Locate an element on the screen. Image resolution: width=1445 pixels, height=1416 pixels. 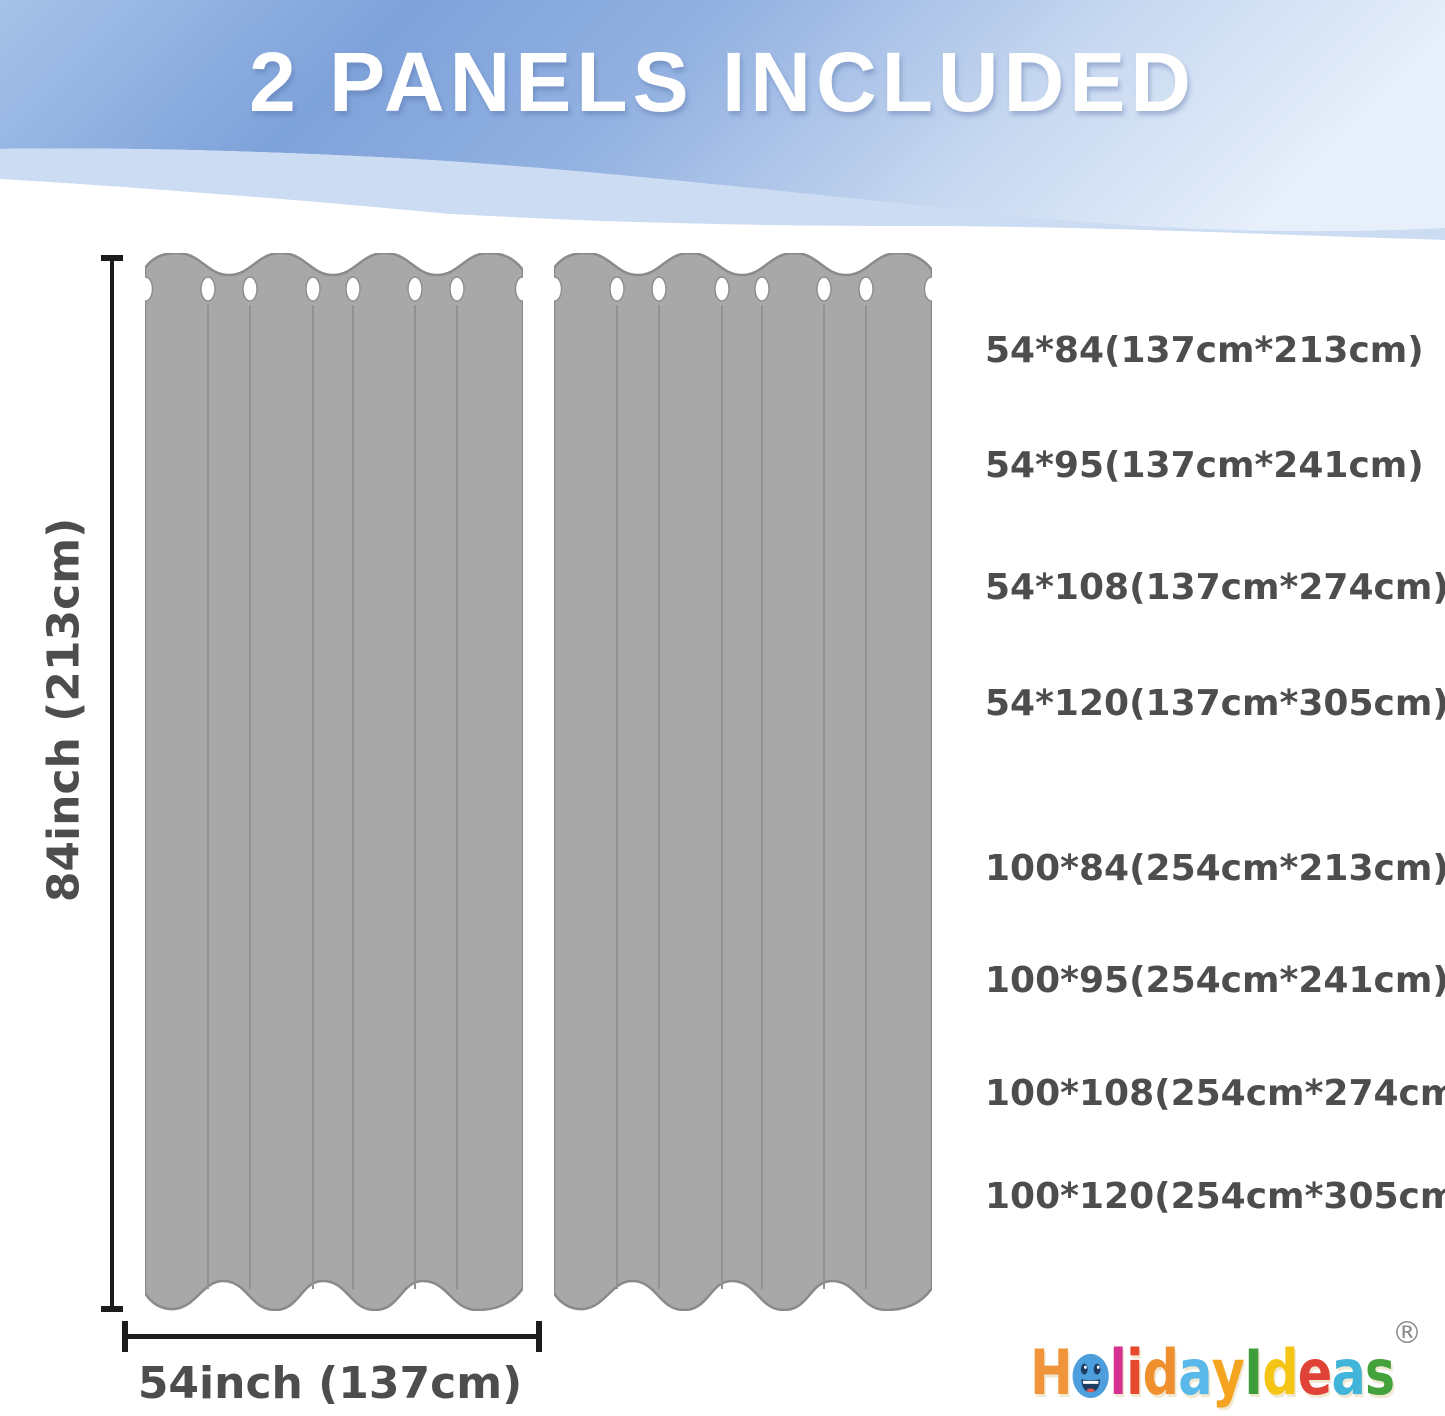
width-dimension-cap-right is located at coordinates (539, 1336).